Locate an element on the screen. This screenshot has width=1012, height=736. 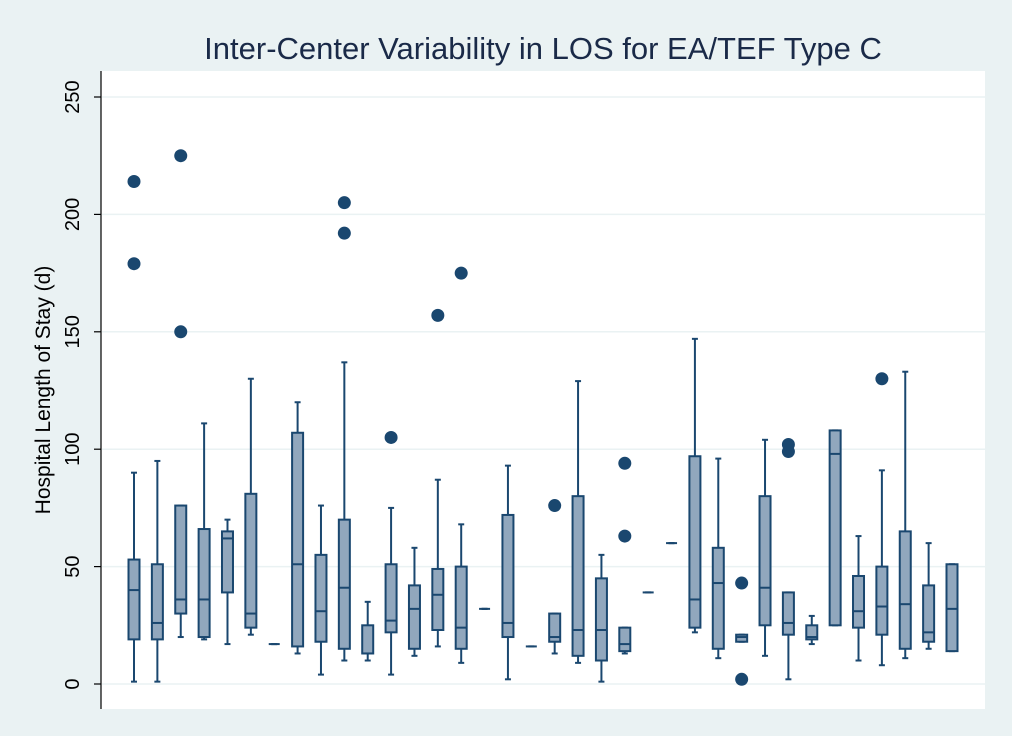
y-axis-label: Hospital Length of Stay (d) is located at coordinates (43, 390).